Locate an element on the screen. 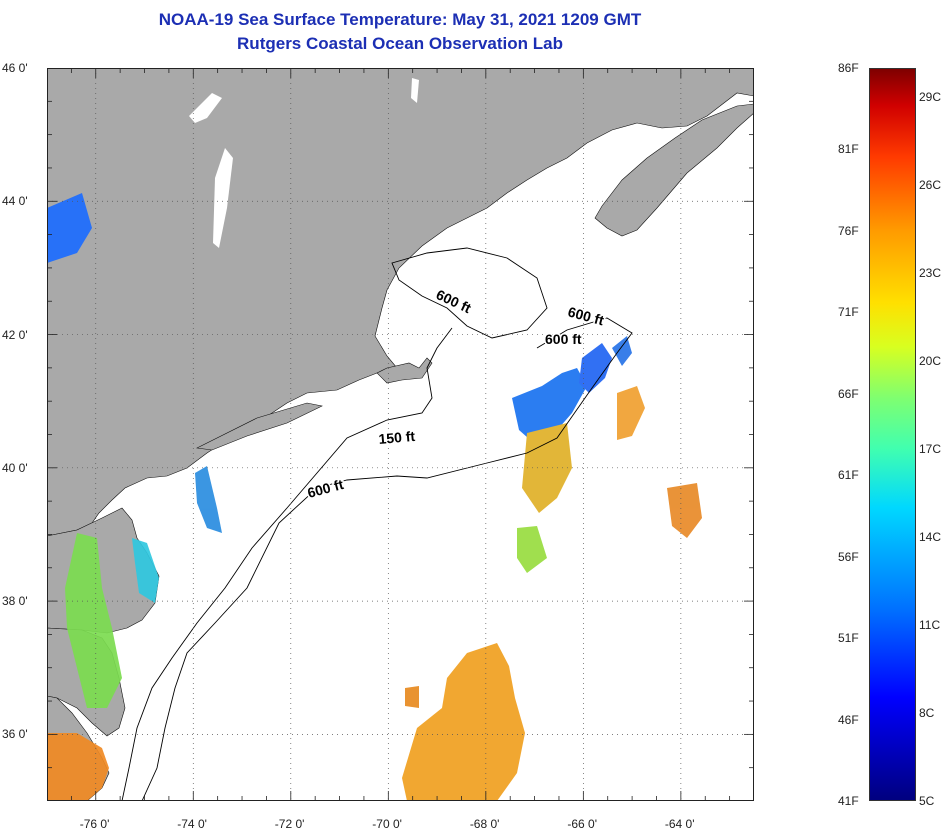  colorbar-c-label: 26C is located at coordinates (930, 185).